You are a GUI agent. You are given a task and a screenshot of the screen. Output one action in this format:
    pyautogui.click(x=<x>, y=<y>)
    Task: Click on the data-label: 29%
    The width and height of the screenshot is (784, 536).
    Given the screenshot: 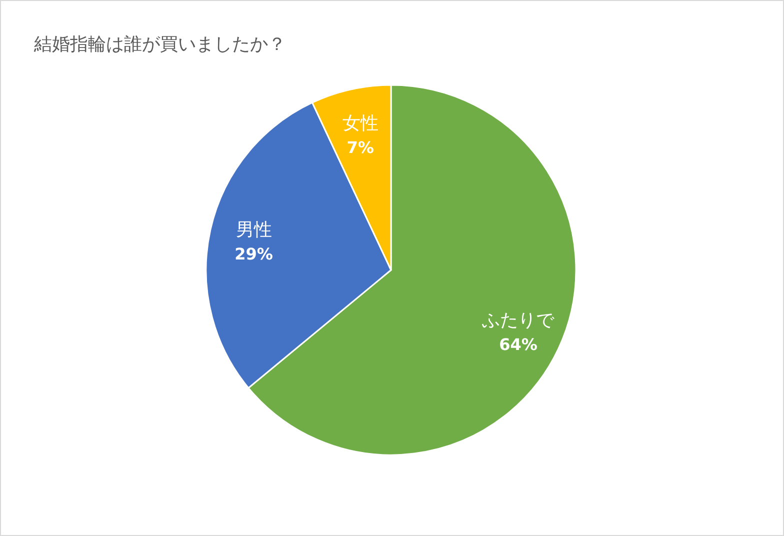 What is the action you would take?
    pyautogui.click(x=253, y=254)
    